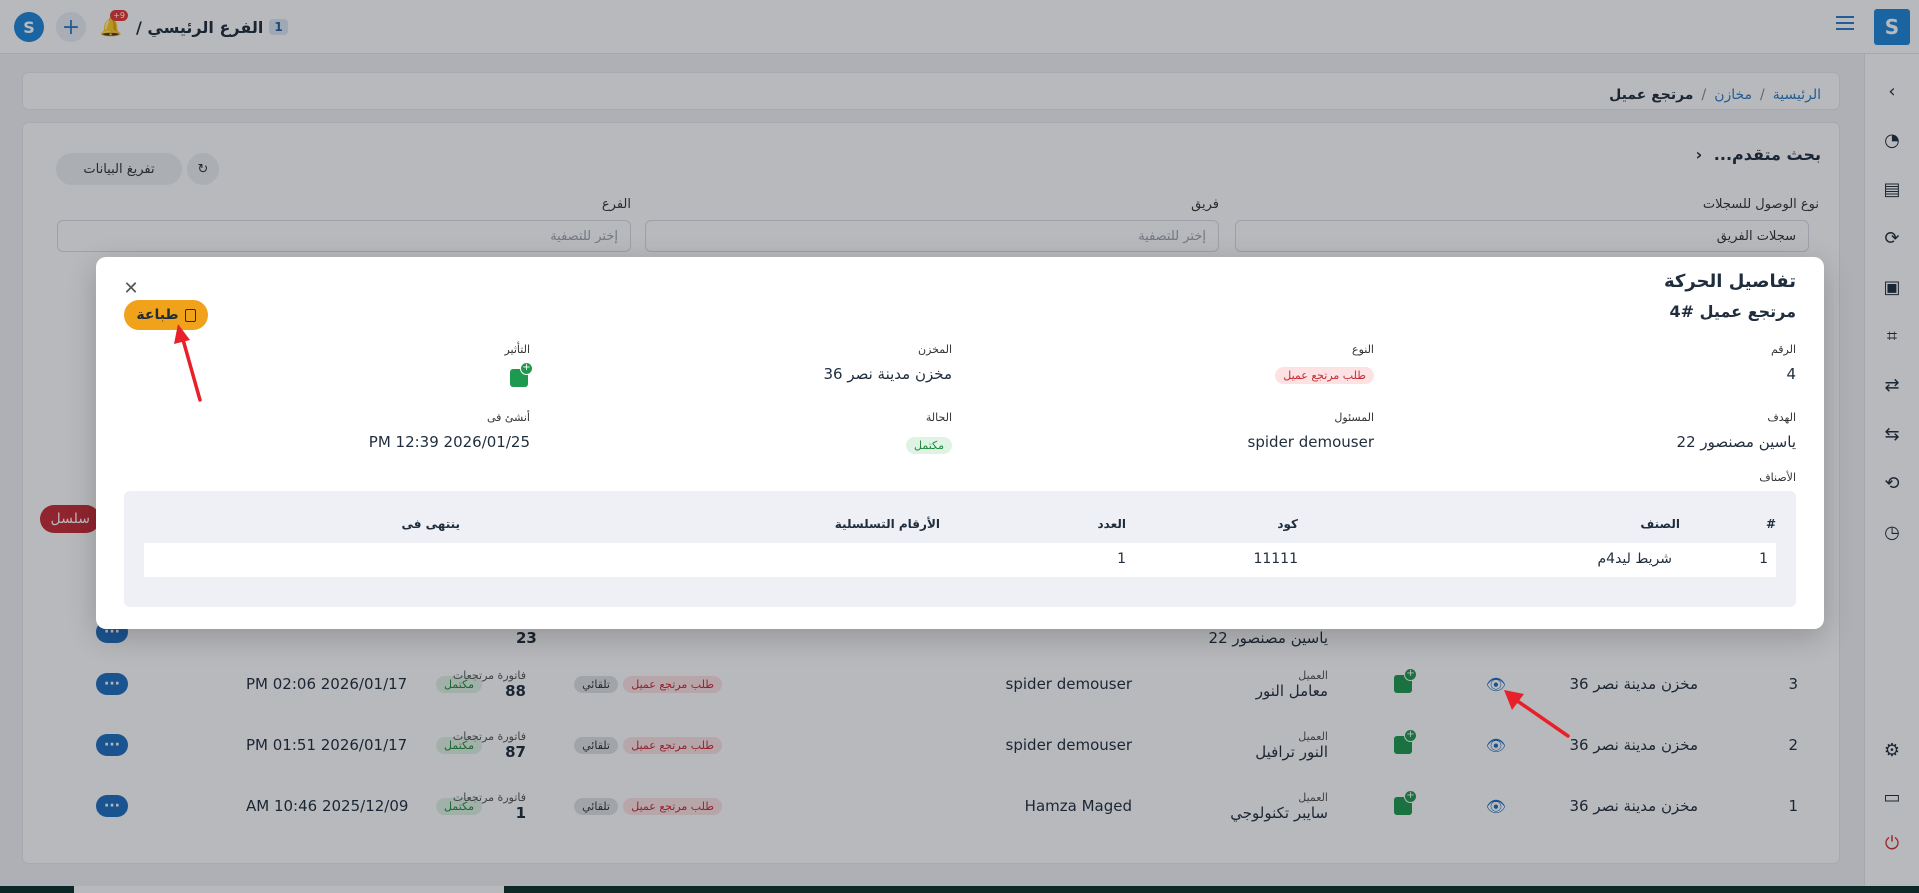 This screenshot has width=1919, height=893. I want to click on responsible-value: spider demouser, so click(1310, 442).